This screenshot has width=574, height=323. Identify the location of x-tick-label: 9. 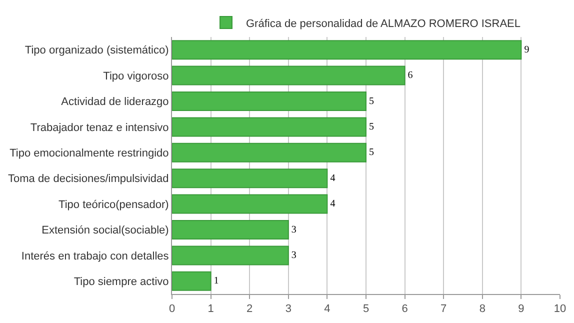
(521, 309).